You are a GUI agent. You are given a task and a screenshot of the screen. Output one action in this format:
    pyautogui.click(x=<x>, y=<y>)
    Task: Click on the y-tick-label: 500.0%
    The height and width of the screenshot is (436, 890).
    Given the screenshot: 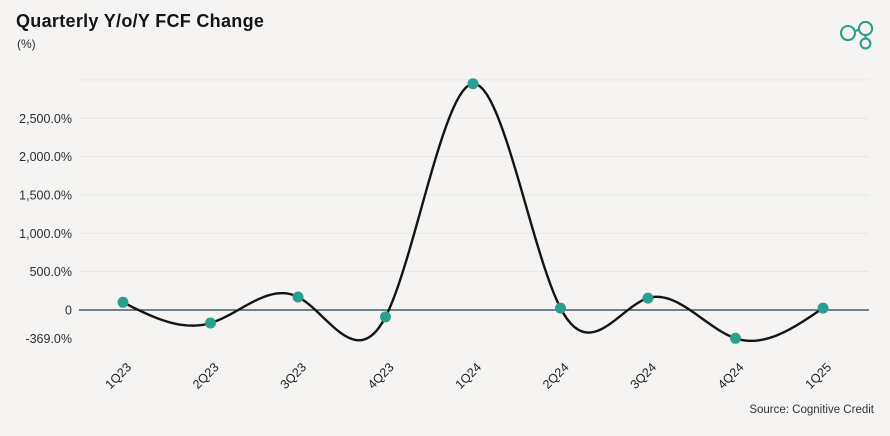 What is the action you would take?
    pyautogui.click(x=51, y=272)
    